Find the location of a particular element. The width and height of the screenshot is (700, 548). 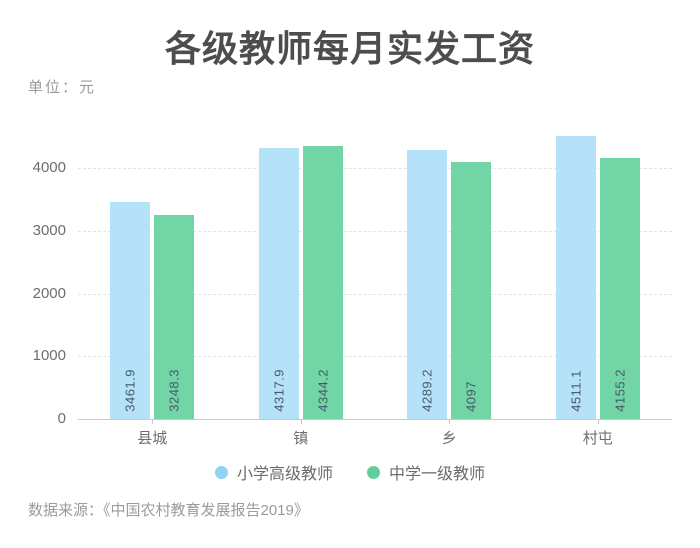

bar: 4317.9 is located at coordinates (278, 283).